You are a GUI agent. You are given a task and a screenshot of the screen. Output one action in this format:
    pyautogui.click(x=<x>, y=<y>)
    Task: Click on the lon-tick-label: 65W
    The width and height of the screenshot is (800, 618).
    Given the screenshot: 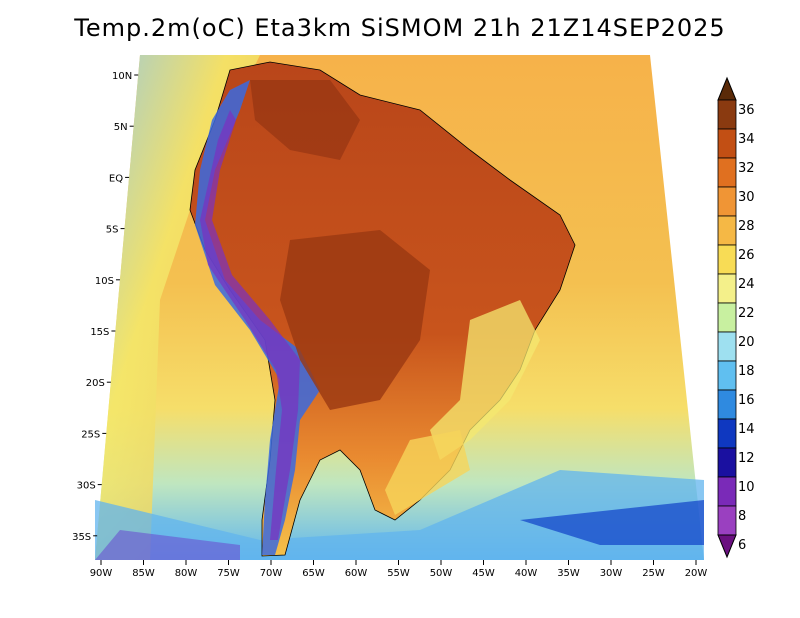 What is the action you would take?
    pyautogui.click(x=313, y=573)
    